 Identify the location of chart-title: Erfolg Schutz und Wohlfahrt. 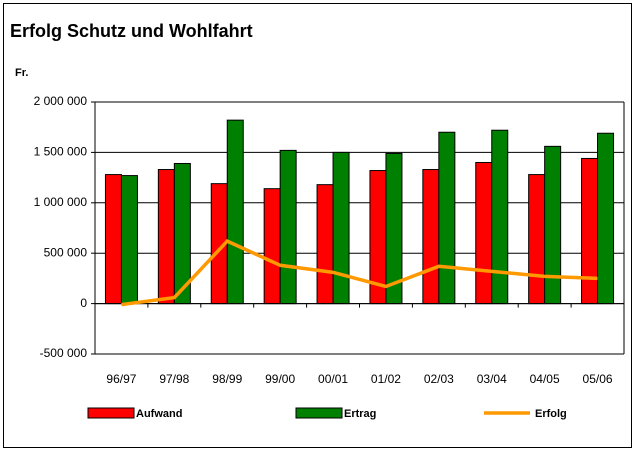
(131, 31).